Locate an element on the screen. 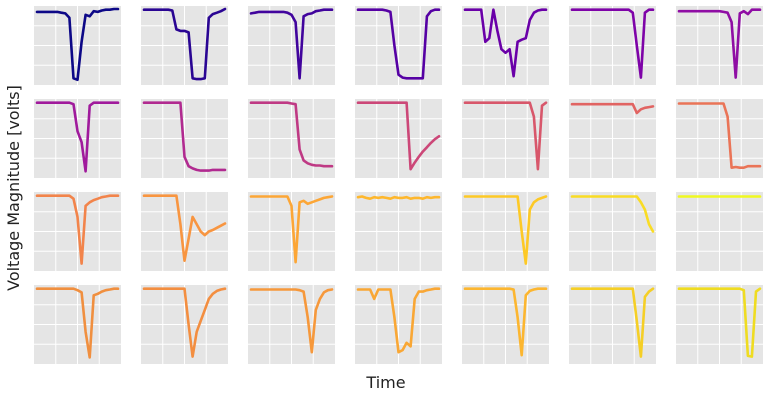 This screenshot has height=397, width=764. x-axis-label: Time is located at coordinates (385, 382).